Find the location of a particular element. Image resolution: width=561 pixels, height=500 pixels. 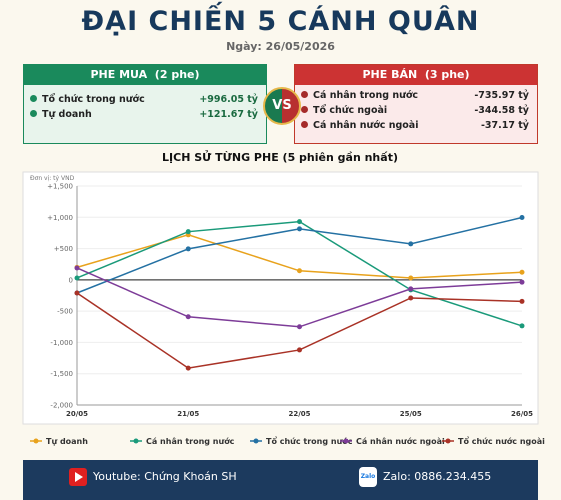

amount: +121.67 tỷ is located at coordinates (228, 114).